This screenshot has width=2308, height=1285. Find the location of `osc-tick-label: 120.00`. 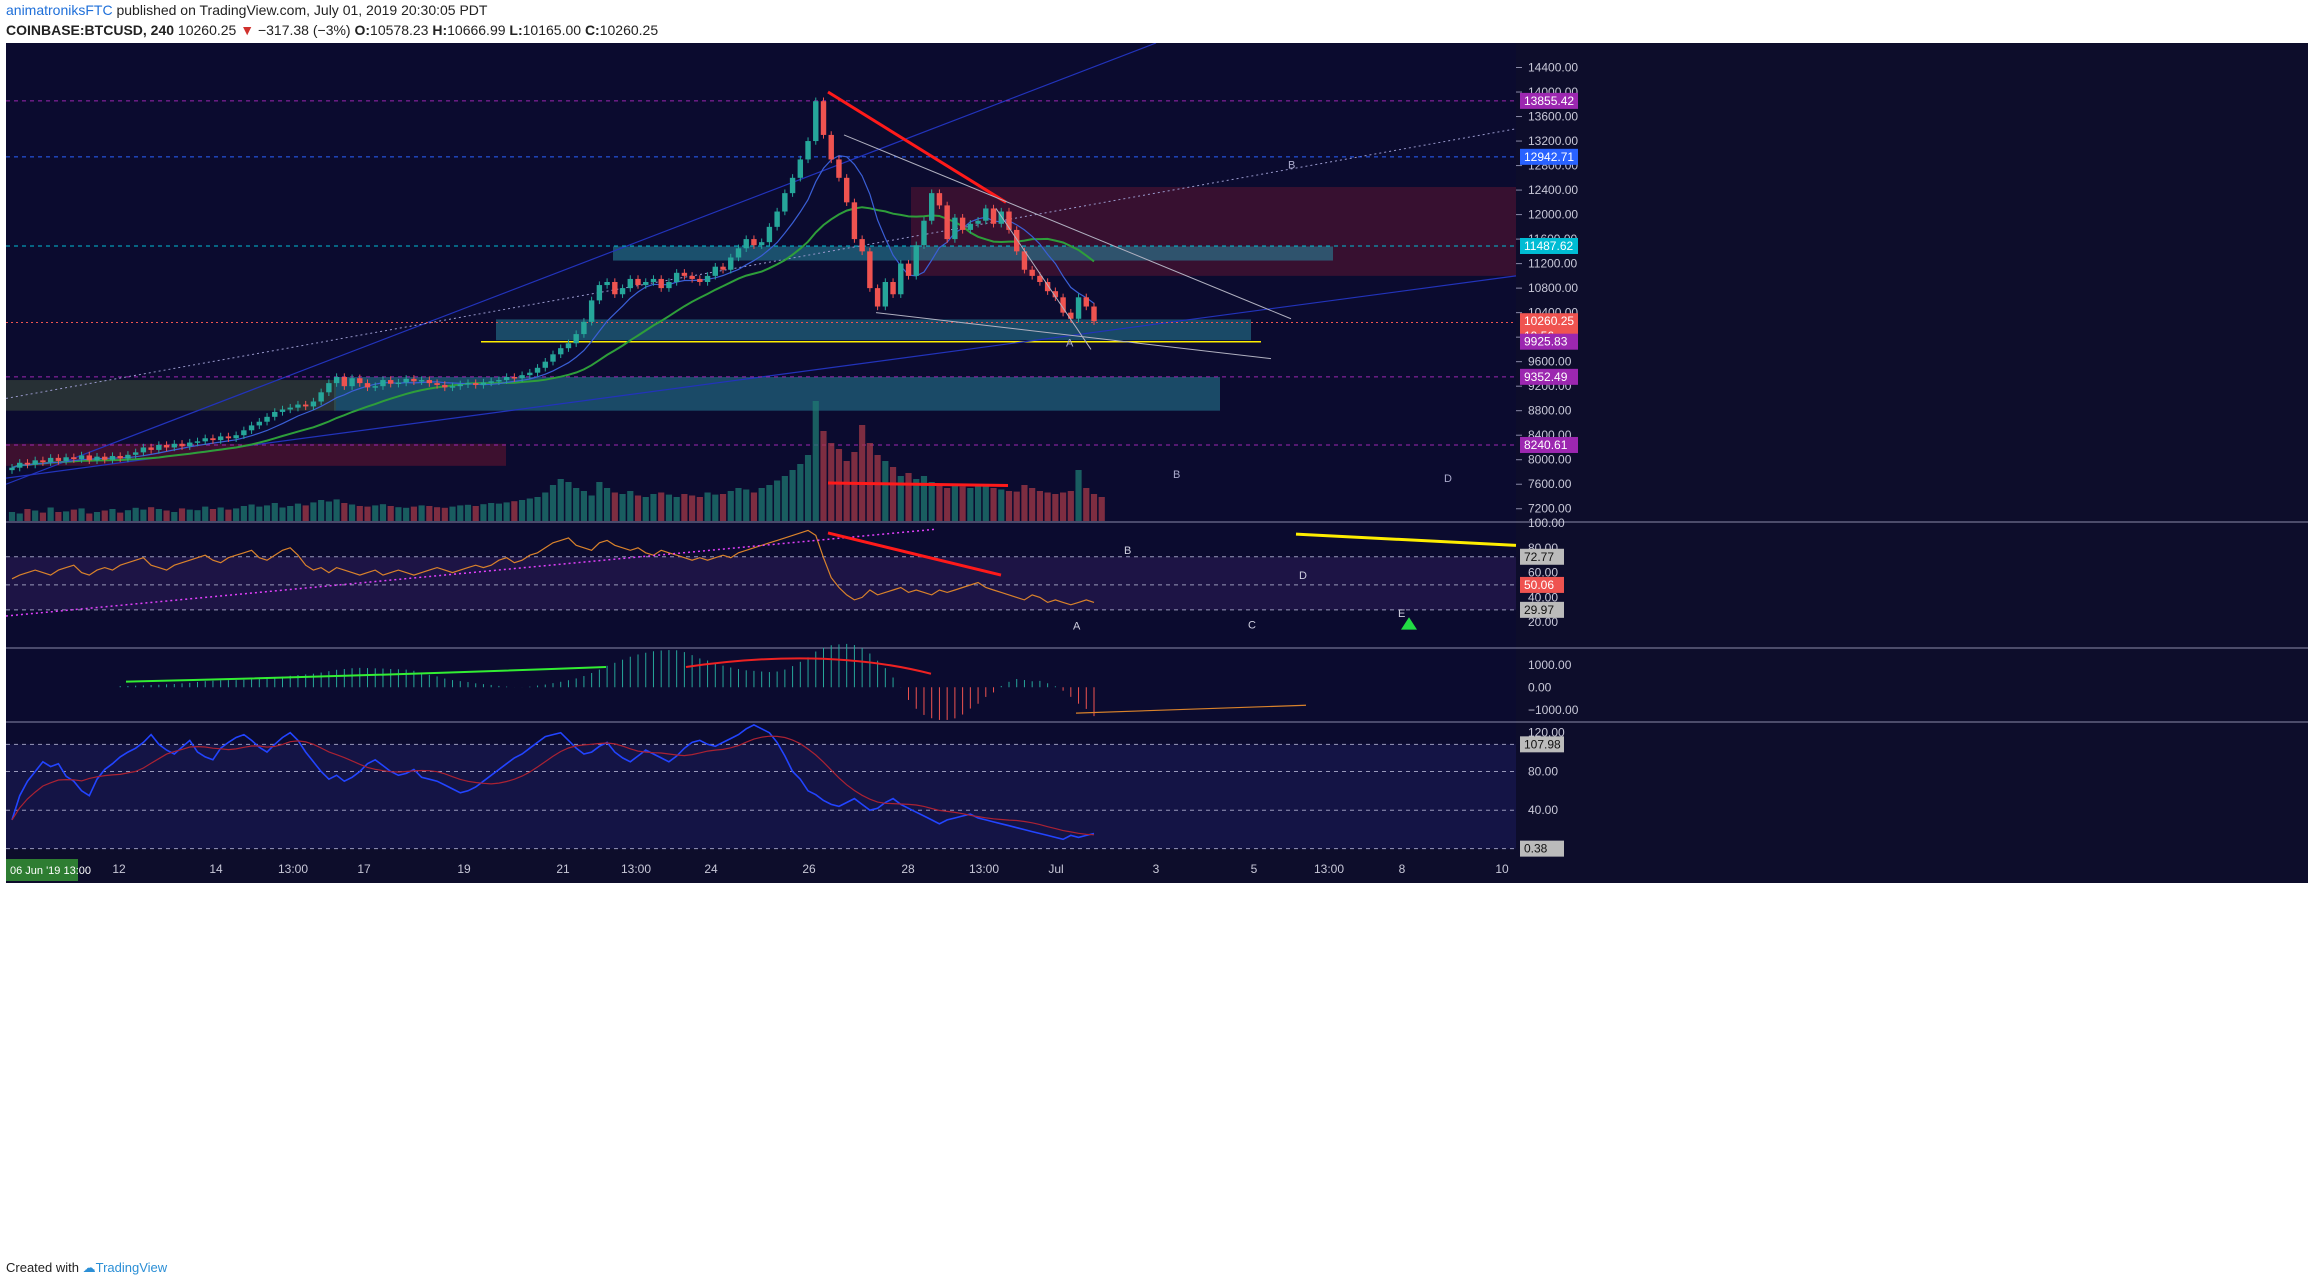

osc-tick-label: 120.00 is located at coordinates (1546, 733).